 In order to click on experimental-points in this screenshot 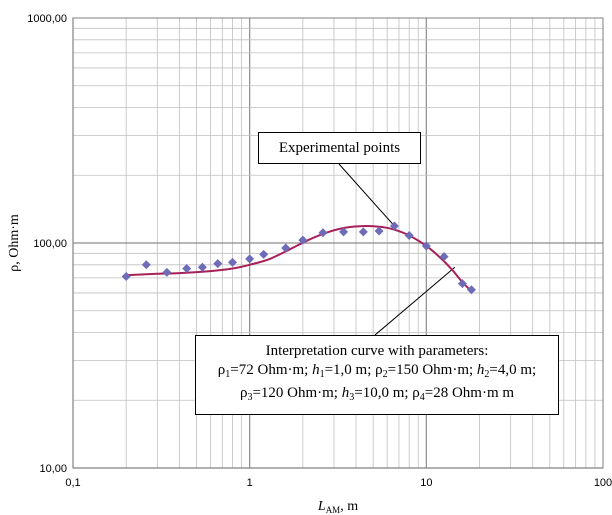, I will do `click(298, 258)`.